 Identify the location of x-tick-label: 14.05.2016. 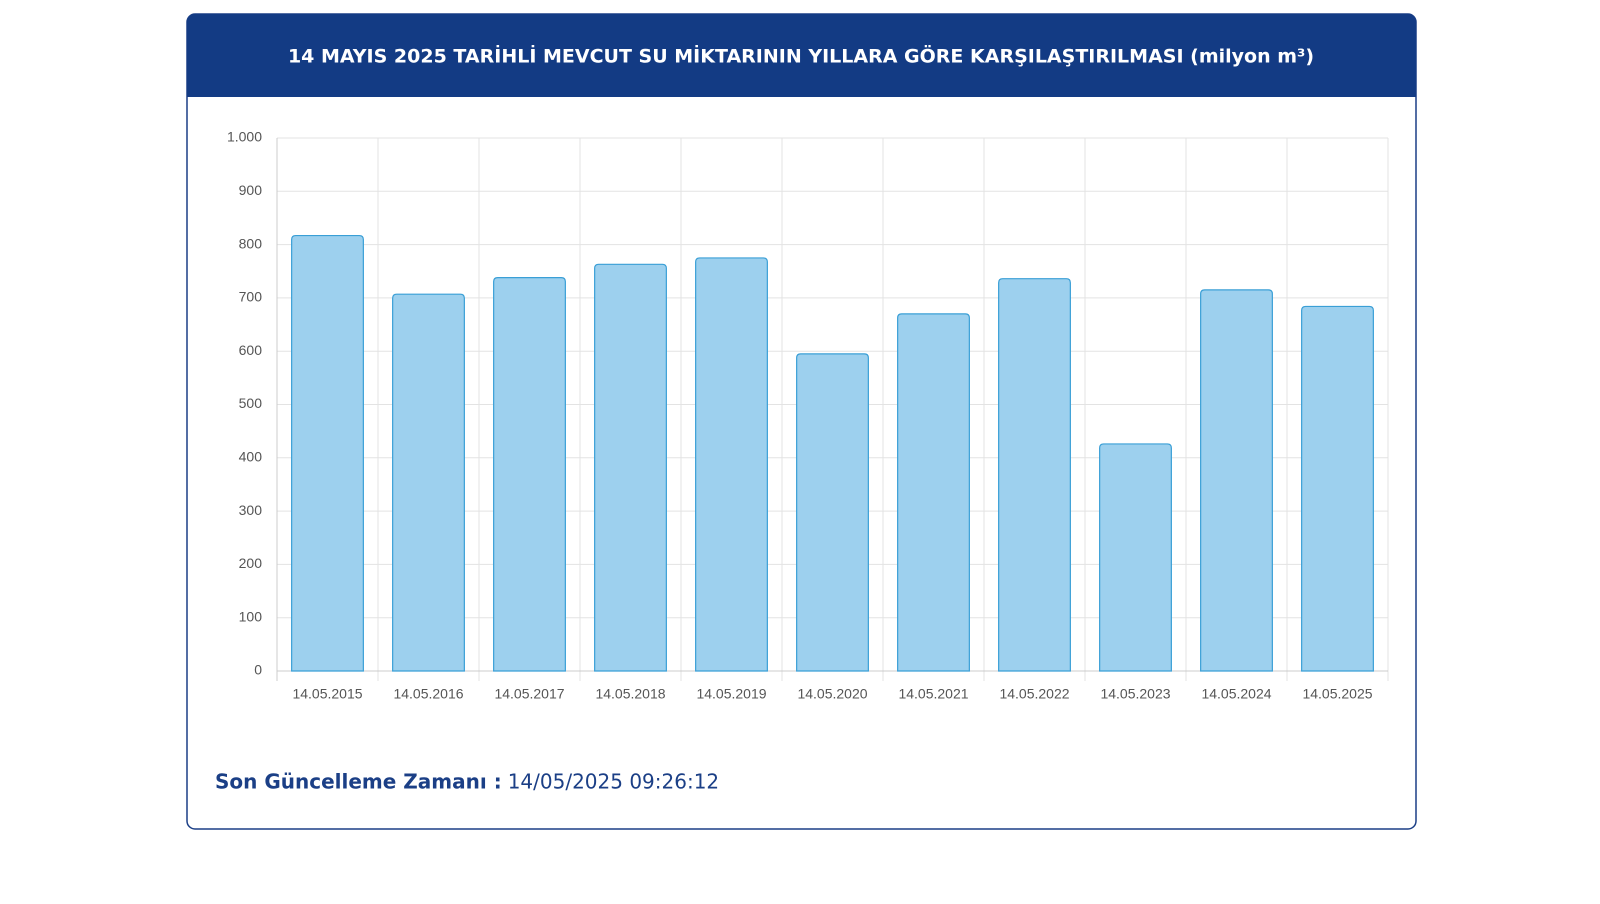
(428, 694).